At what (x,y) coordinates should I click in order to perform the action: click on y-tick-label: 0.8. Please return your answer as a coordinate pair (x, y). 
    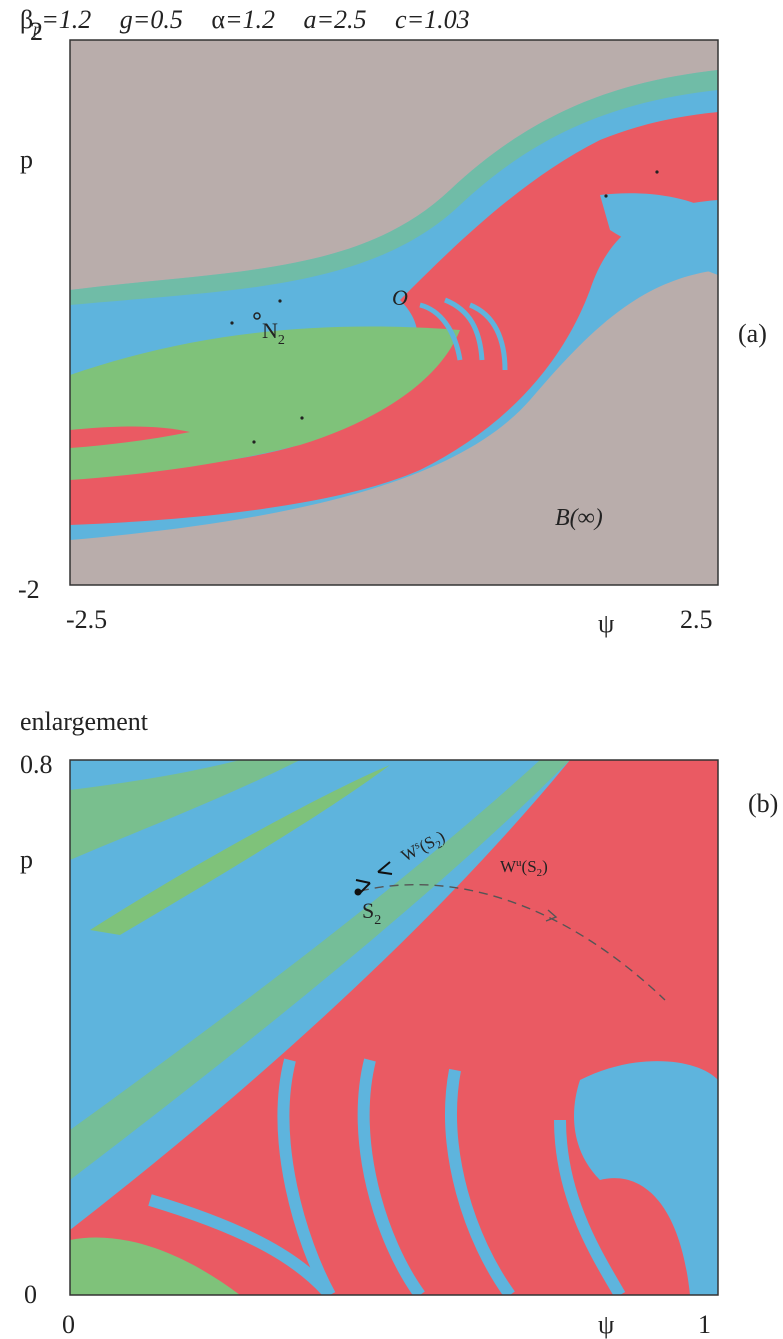
    Looking at the image, I should click on (36, 764).